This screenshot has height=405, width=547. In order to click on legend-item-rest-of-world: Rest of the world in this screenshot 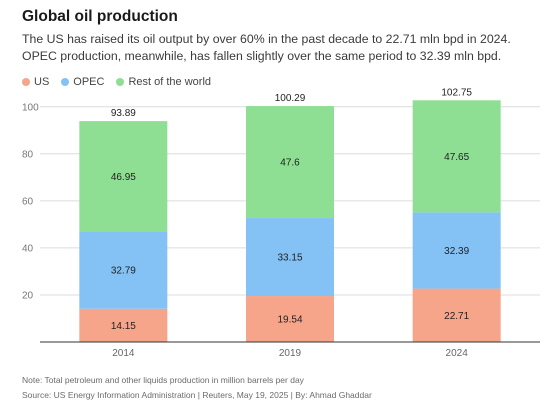, I will do `click(163, 82)`.